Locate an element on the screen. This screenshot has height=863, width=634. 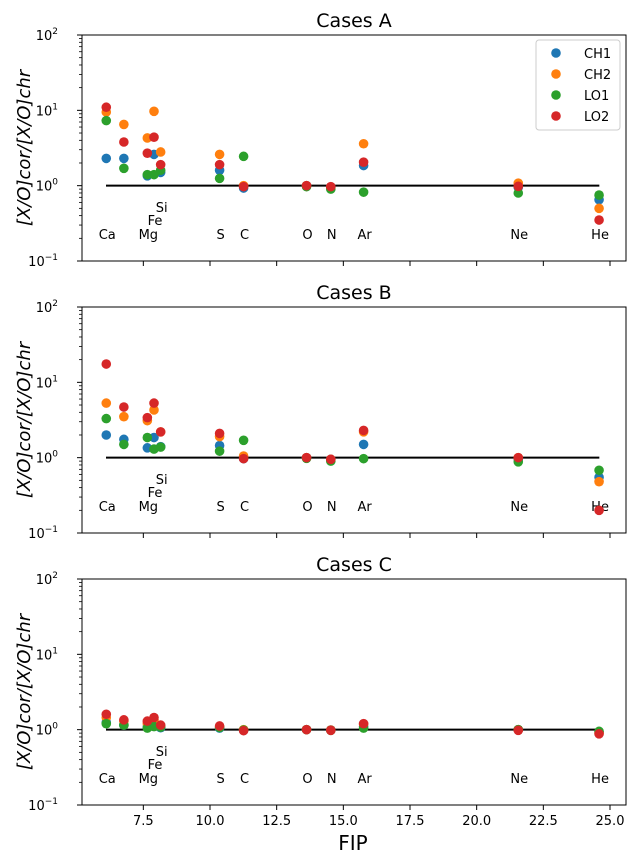
legend-label: LO2 is located at coordinates (596, 117).